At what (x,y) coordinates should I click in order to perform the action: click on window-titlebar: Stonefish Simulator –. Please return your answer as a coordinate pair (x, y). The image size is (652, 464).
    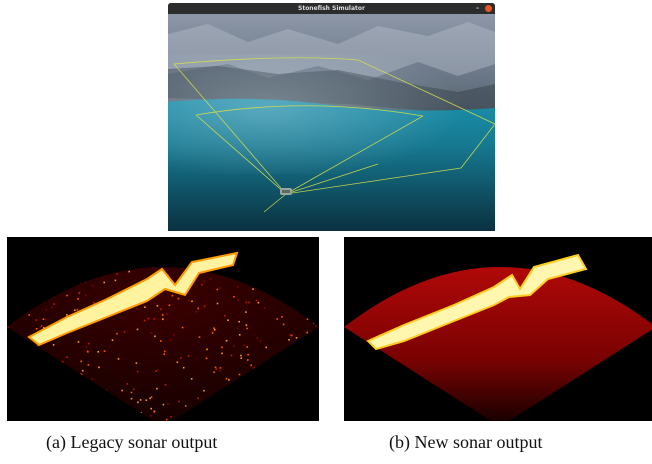
    Looking at the image, I should click on (331, 8).